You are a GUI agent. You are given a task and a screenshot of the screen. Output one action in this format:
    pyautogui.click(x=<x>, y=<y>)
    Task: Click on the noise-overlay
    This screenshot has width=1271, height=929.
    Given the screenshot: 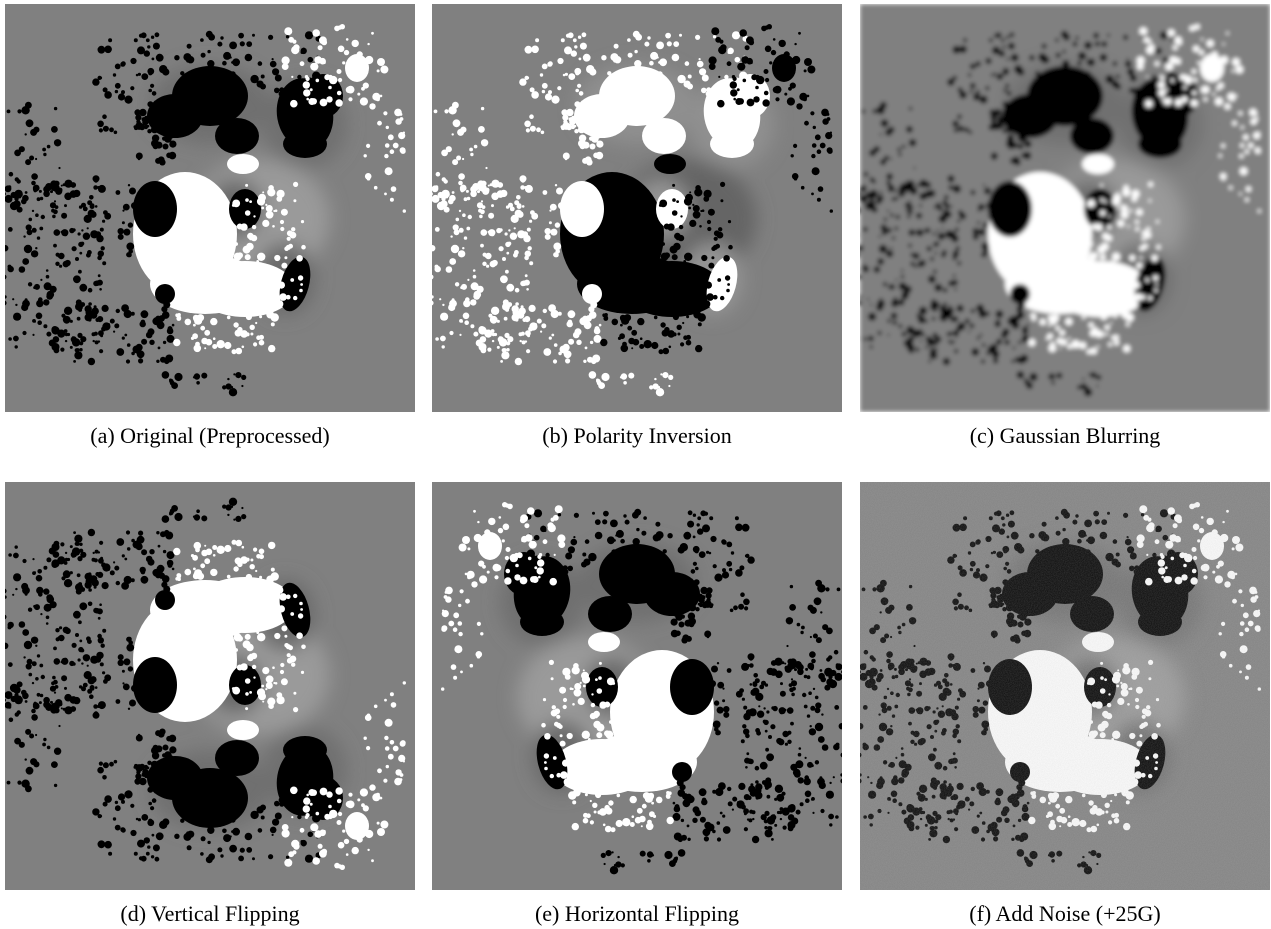 What is the action you would take?
    pyautogui.click(x=1065, y=686)
    